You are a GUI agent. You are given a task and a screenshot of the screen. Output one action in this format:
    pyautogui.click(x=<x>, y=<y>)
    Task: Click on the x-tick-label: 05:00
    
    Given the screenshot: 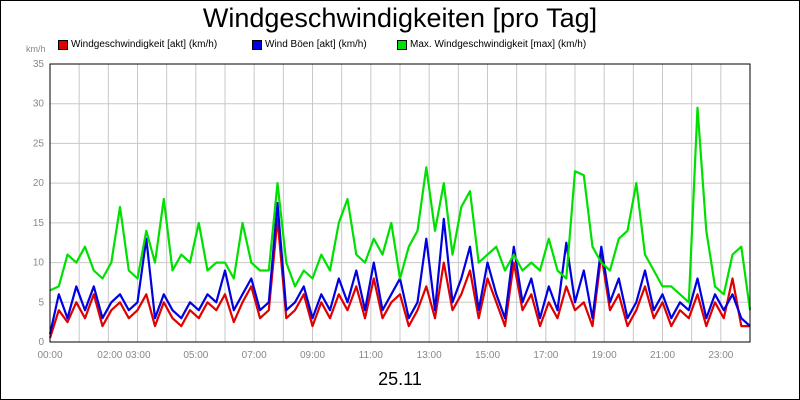 What is the action you would take?
    pyautogui.click(x=195, y=355)
    